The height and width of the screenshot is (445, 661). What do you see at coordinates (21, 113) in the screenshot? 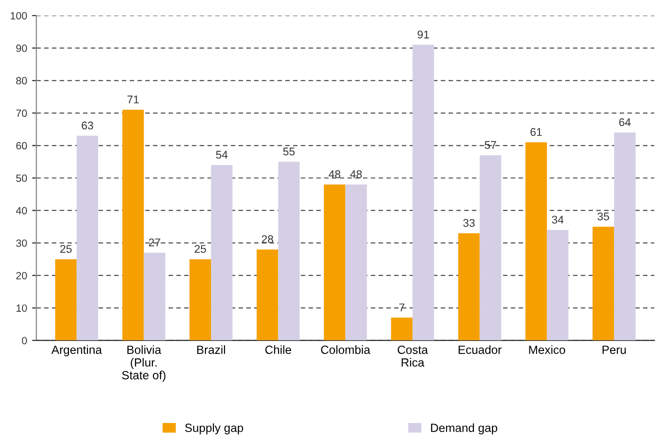
I see `y-tick-label: 70` at bounding box center [21, 113].